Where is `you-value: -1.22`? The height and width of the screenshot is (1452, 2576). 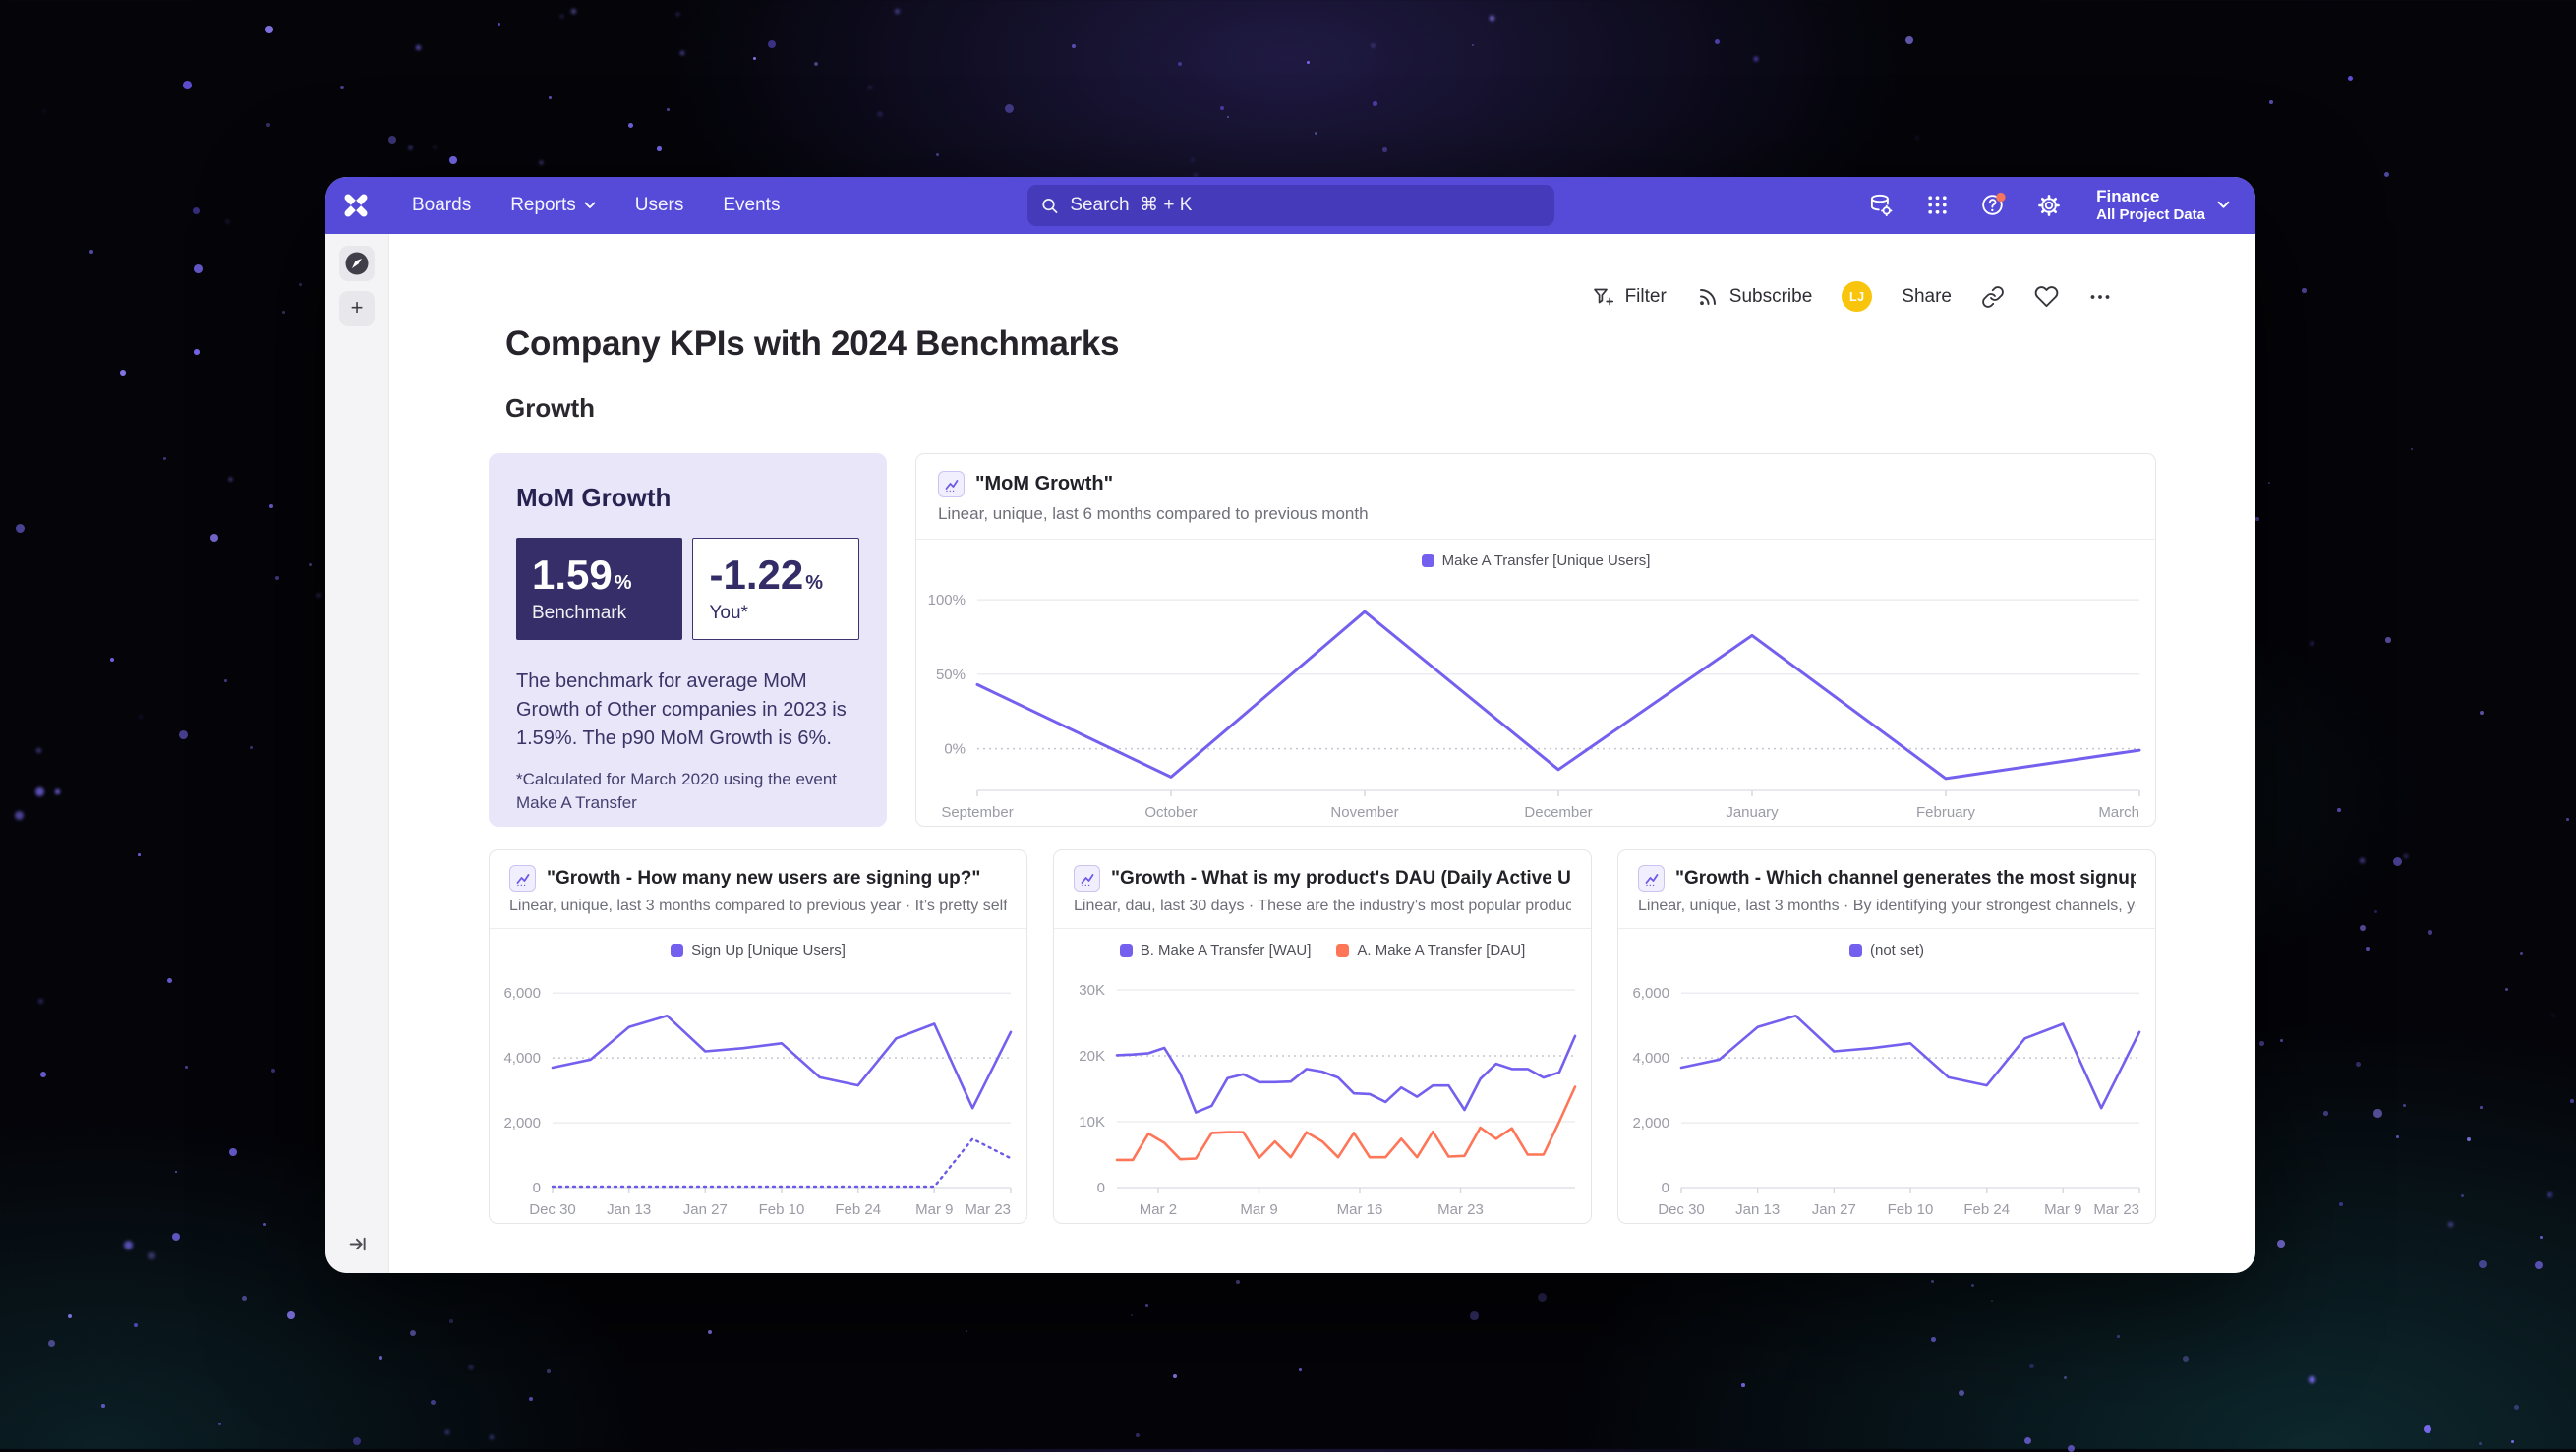
you-value: -1.22 is located at coordinates (756, 574).